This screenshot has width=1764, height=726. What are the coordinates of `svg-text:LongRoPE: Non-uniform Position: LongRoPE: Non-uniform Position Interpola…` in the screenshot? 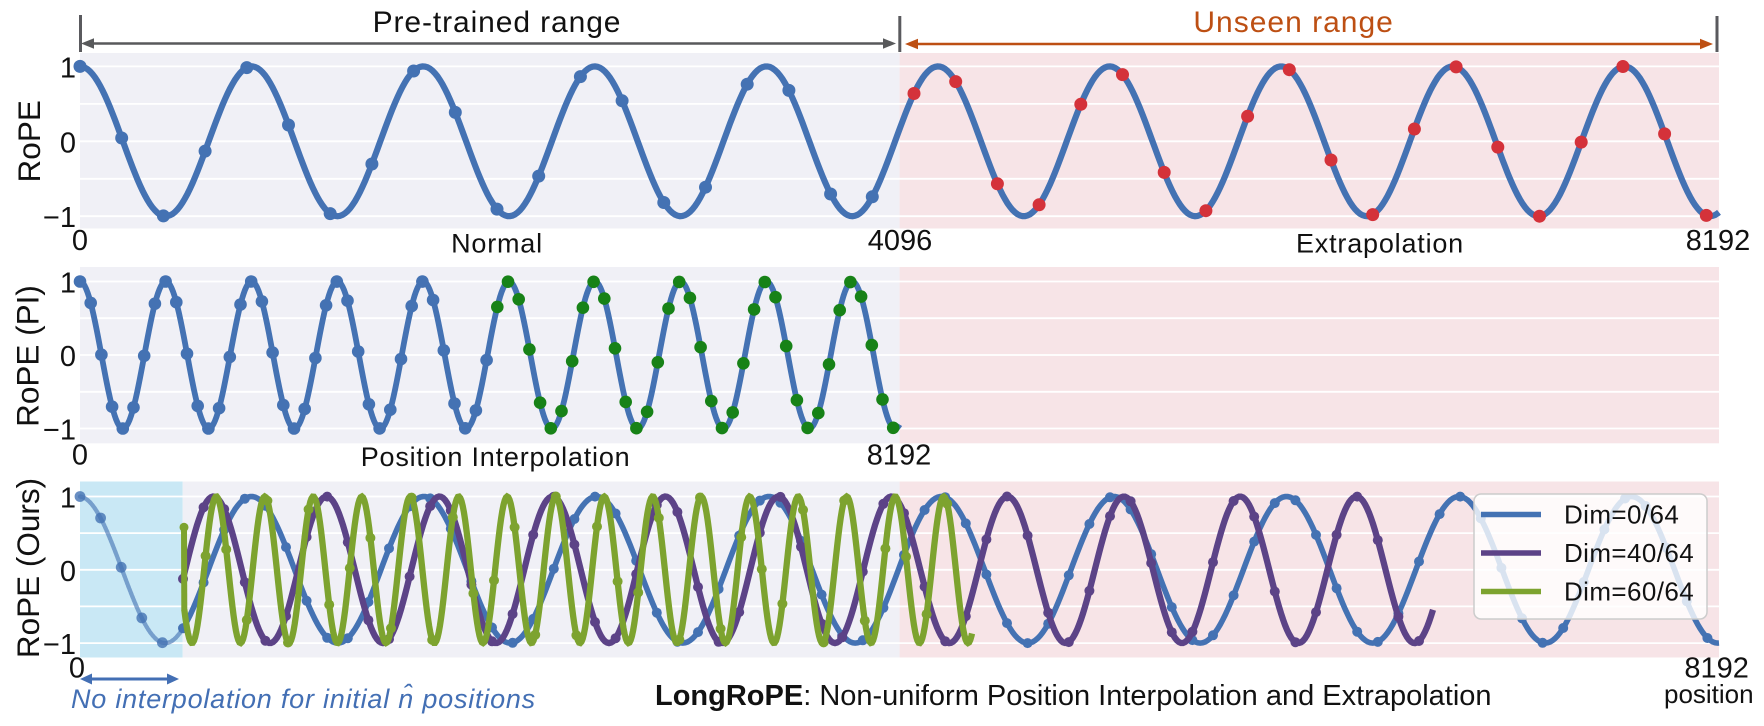 It's located at (1073, 696).